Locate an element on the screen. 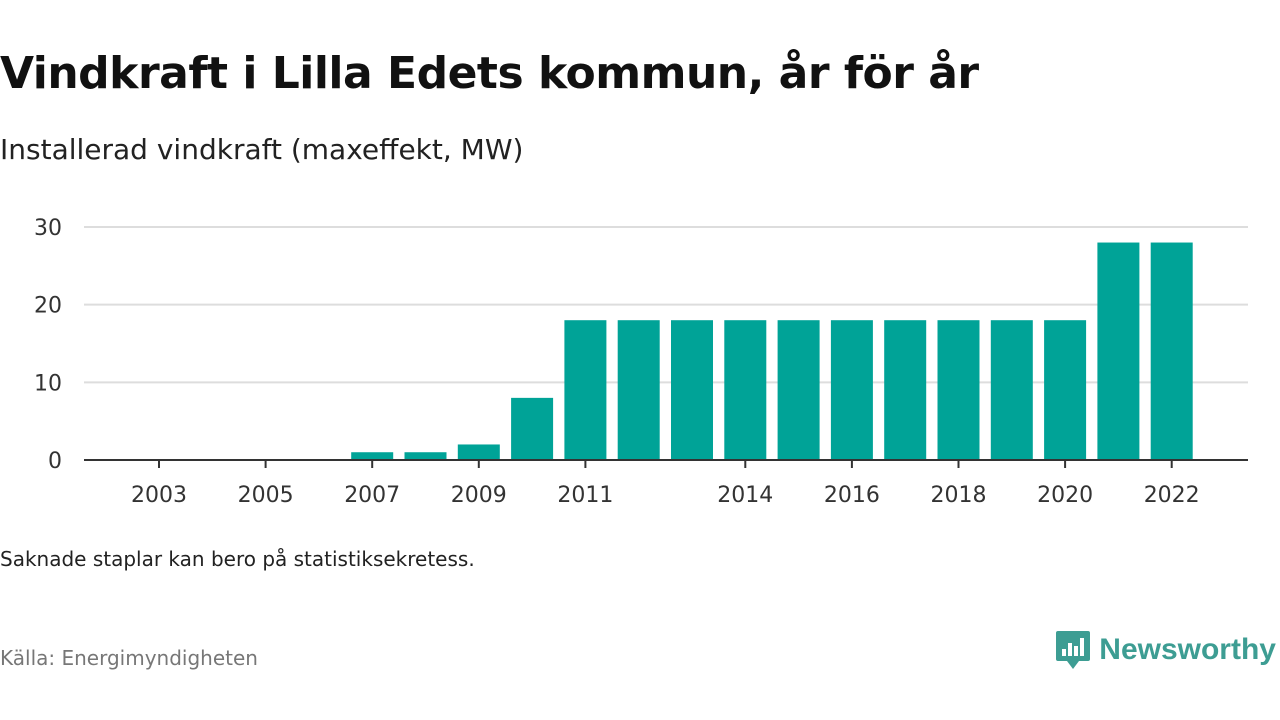 The image size is (1280, 720). x-tick-label: 2007 is located at coordinates (372, 495).